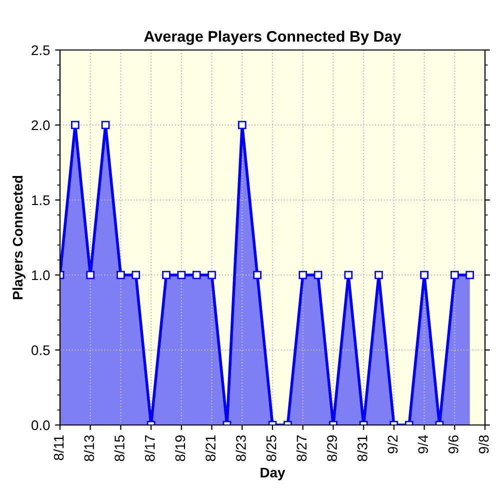 The image size is (500, 500). What do you see at coordinates (59, 447) in the screenshot?
I see `x-tick-label: 8/11` at bounding box center [59, 447].